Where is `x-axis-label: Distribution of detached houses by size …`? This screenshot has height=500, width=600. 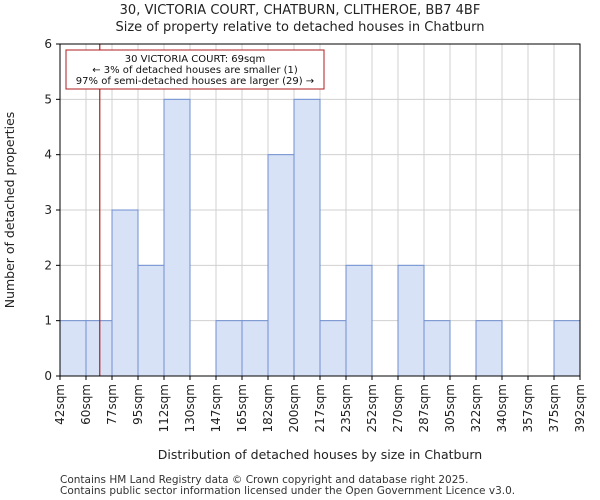
x-axis-label: Distribution of detached houses by size … is located at coordinates (320, 454).